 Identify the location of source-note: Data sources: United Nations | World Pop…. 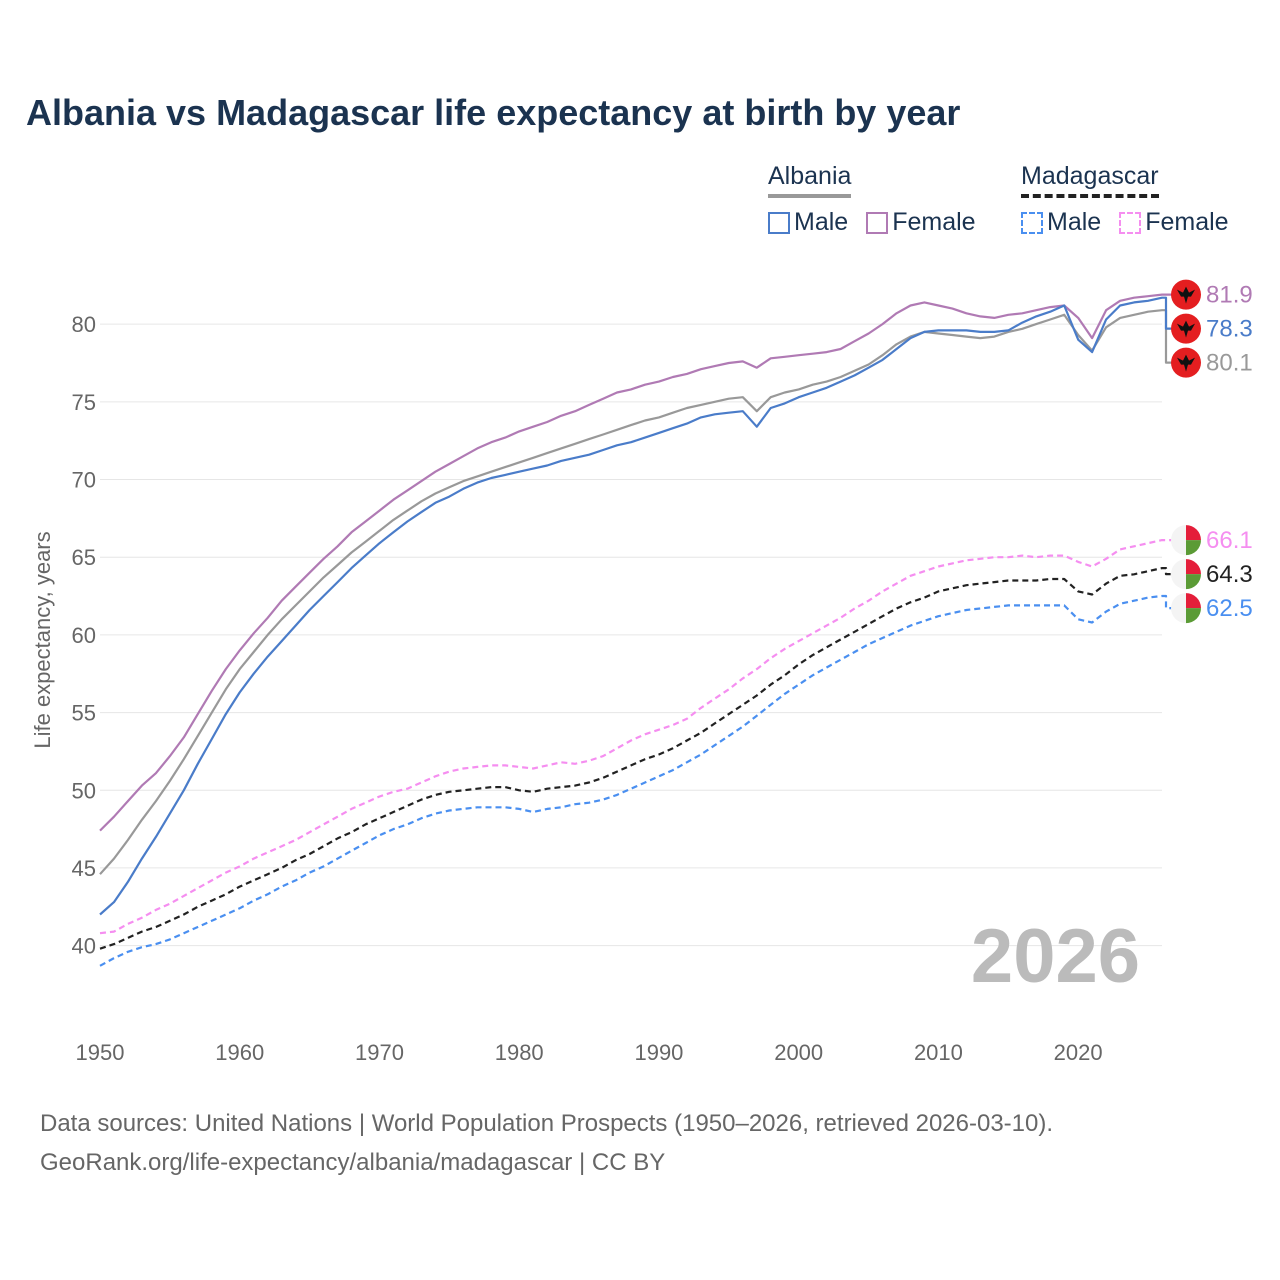
(547, 1123).